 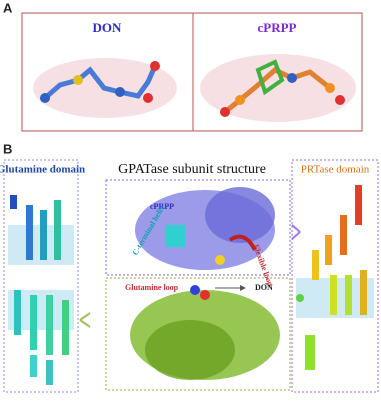 What do you see at coordinates (8, 7) in the screenshot?
I see `panel-label: A` at bounding box center [8, 7].